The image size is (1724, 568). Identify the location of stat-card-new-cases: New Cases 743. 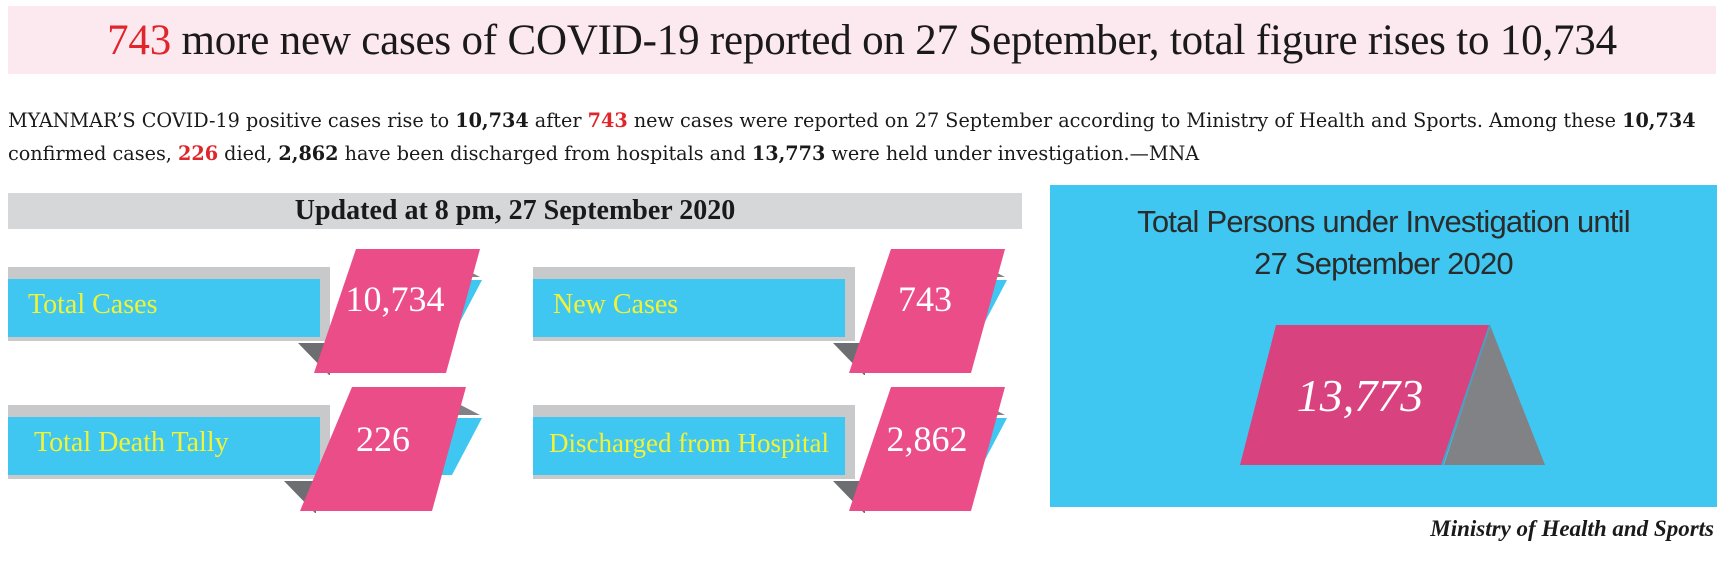
(783, 305).